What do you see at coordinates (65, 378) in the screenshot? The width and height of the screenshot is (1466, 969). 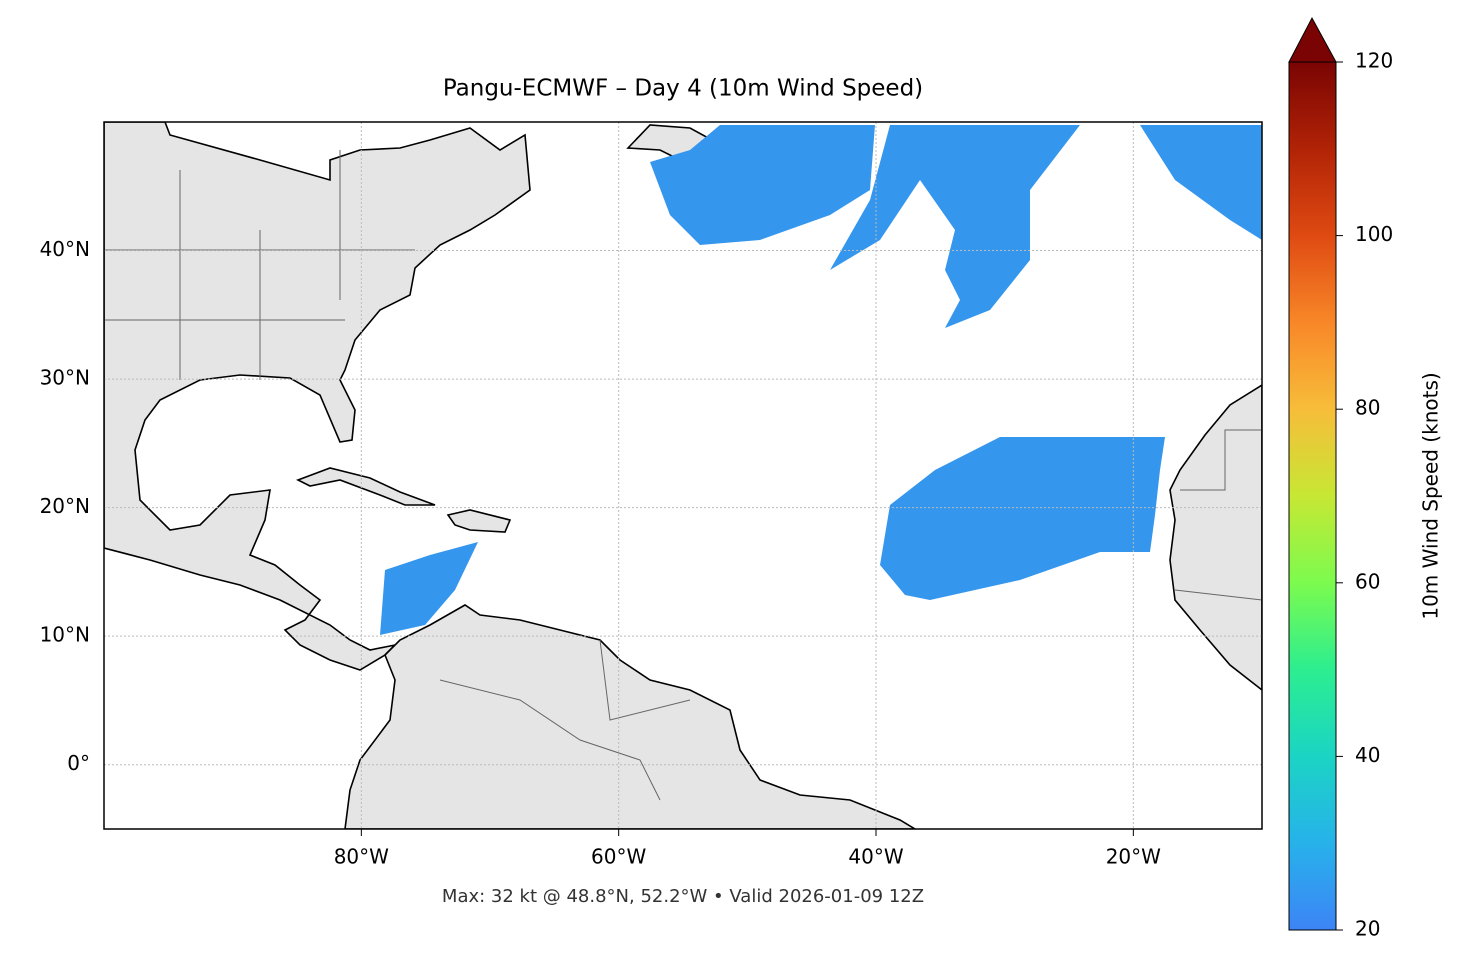 I see `y-tick-label: 30°N` at bounding box center [65, 378].